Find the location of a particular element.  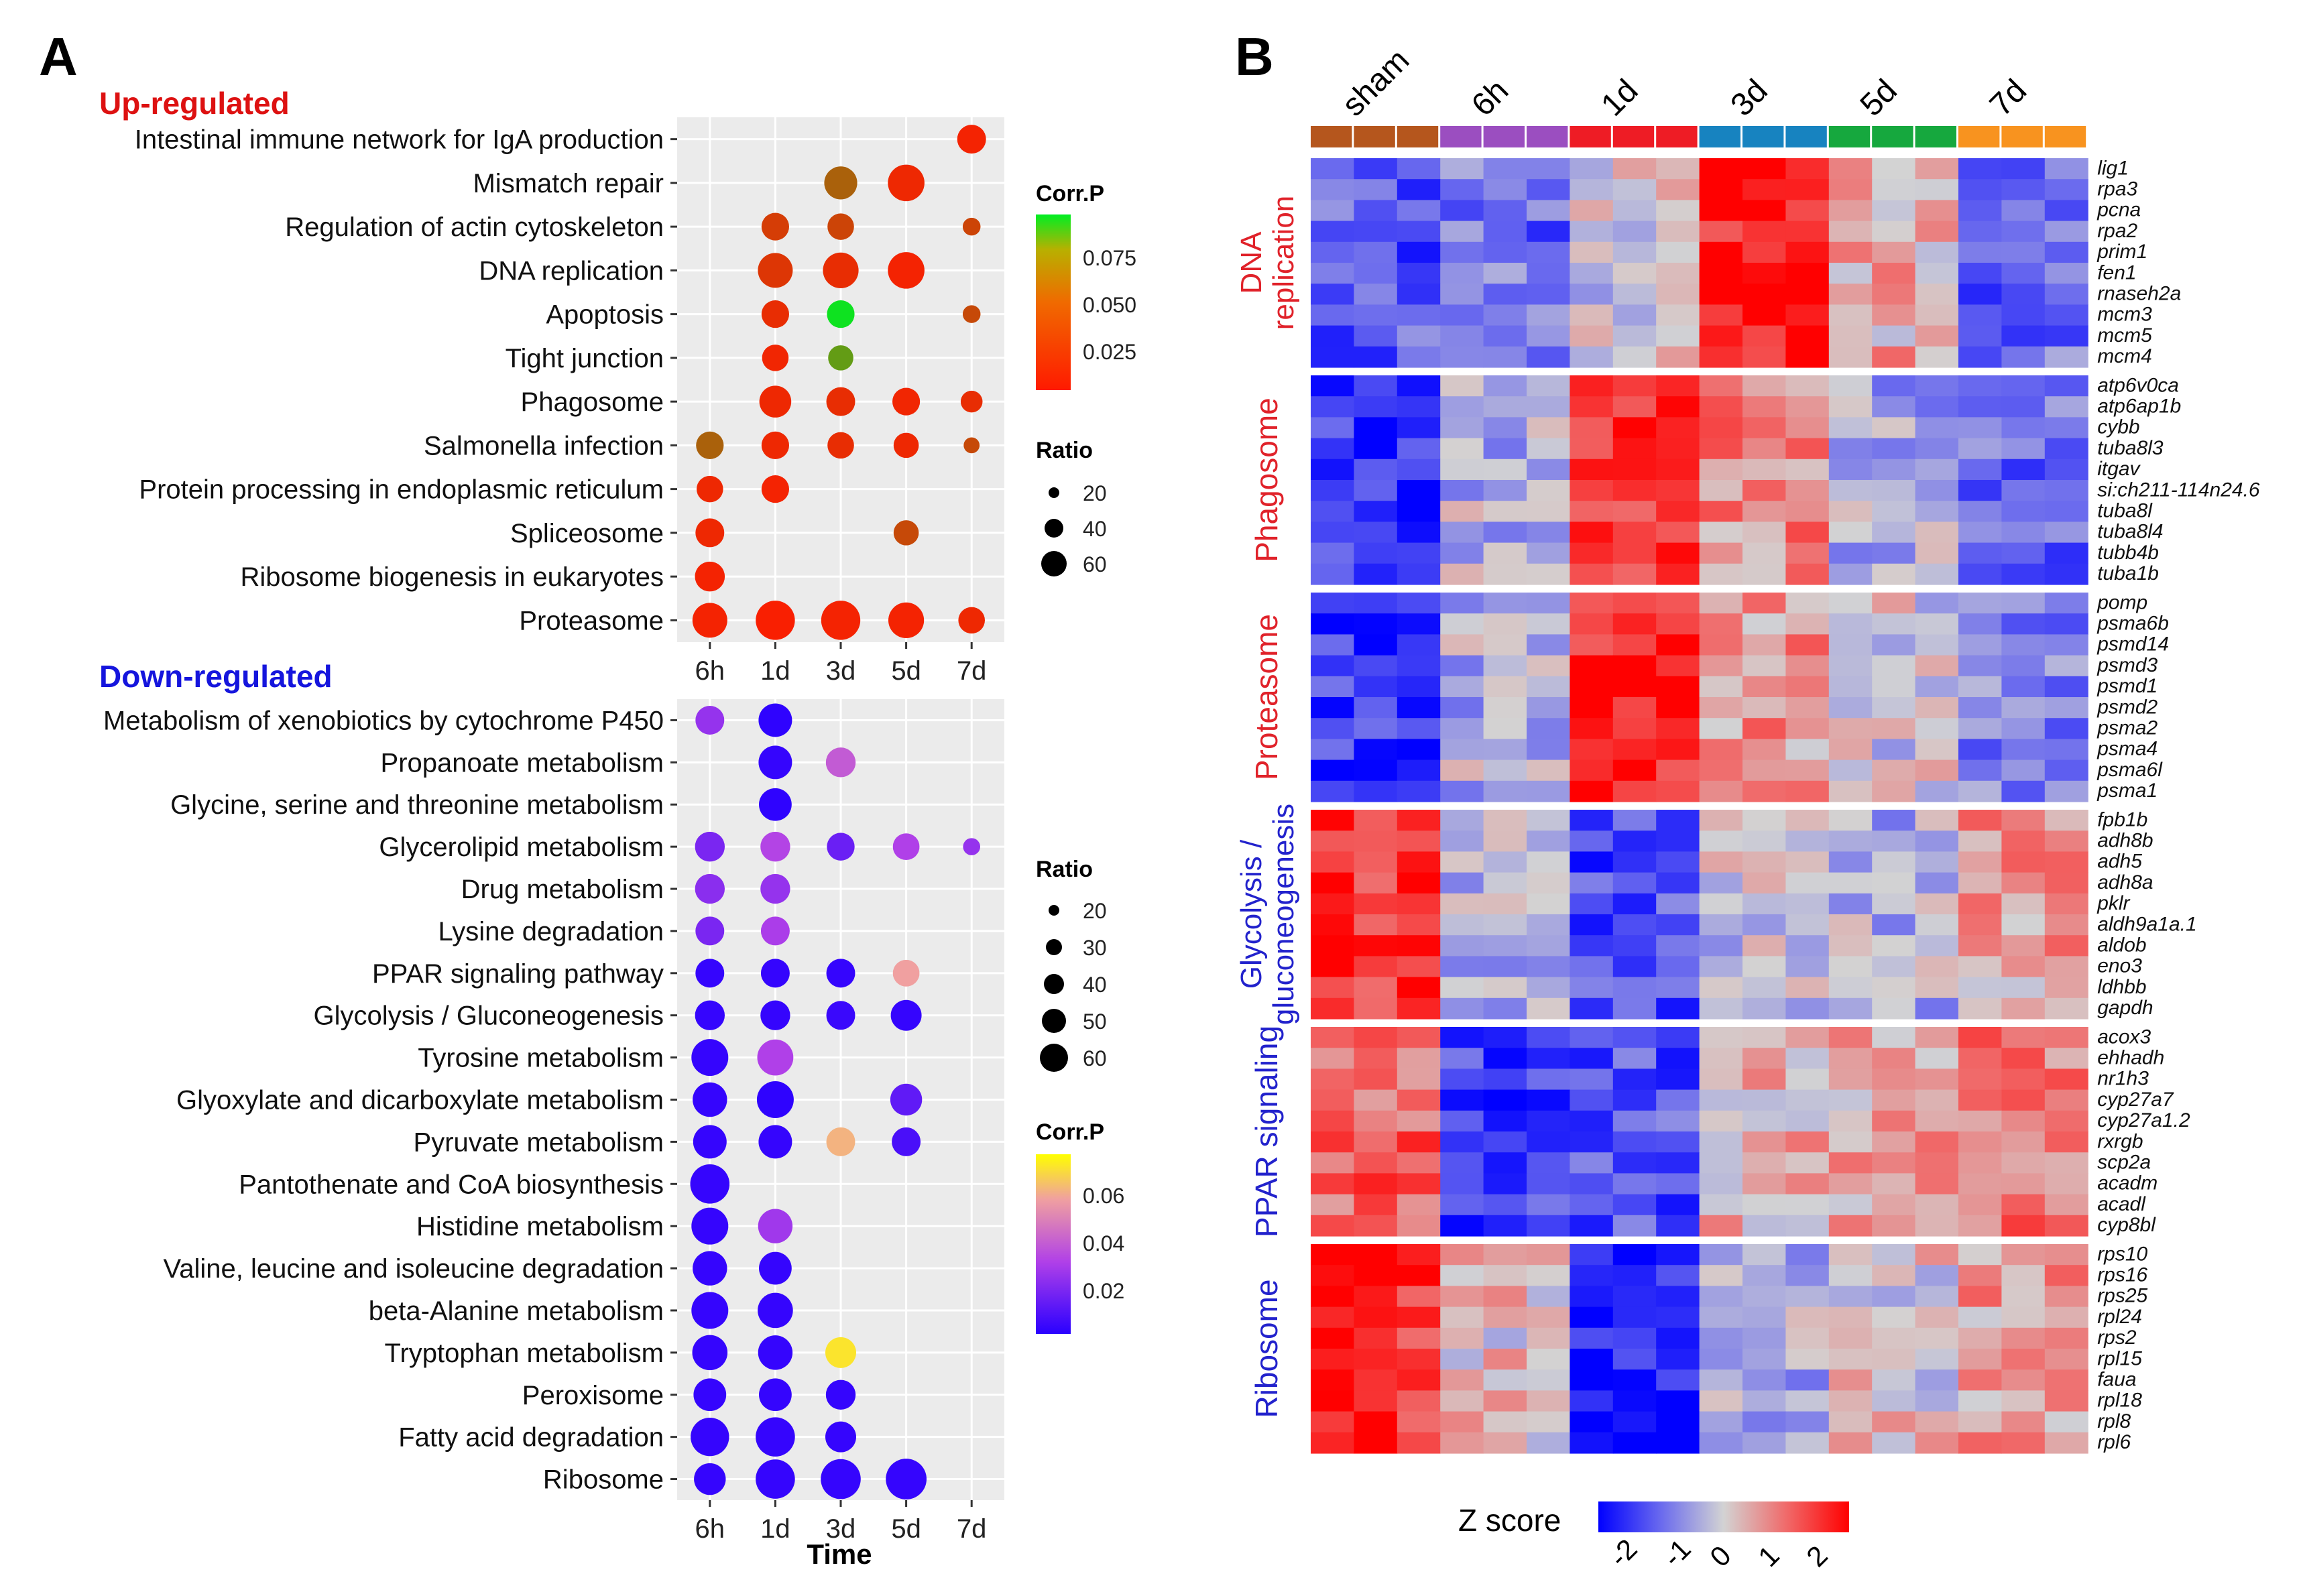

down-pathway-label: Glycolysis / Gluconeogenesis is located at coordinates (489, 1016).